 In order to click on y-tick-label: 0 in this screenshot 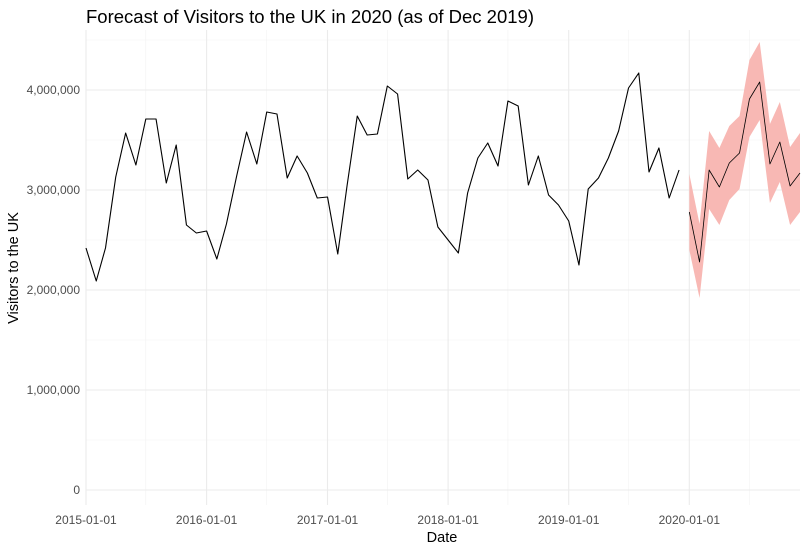, I will do `click(76, 490)`.